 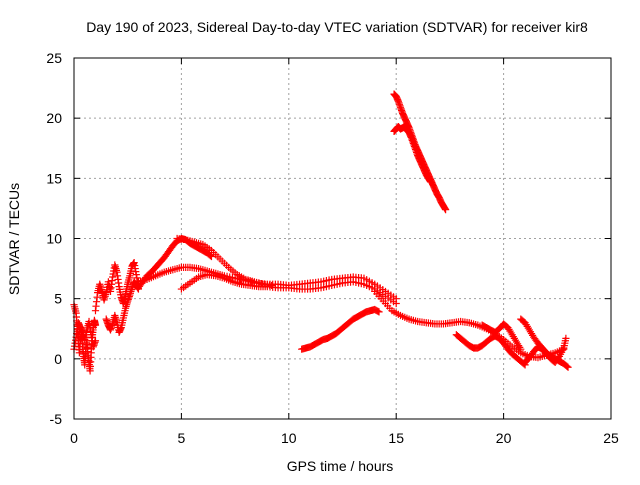 I want to click on series-sat-track-d, so click(x=122, y=307).